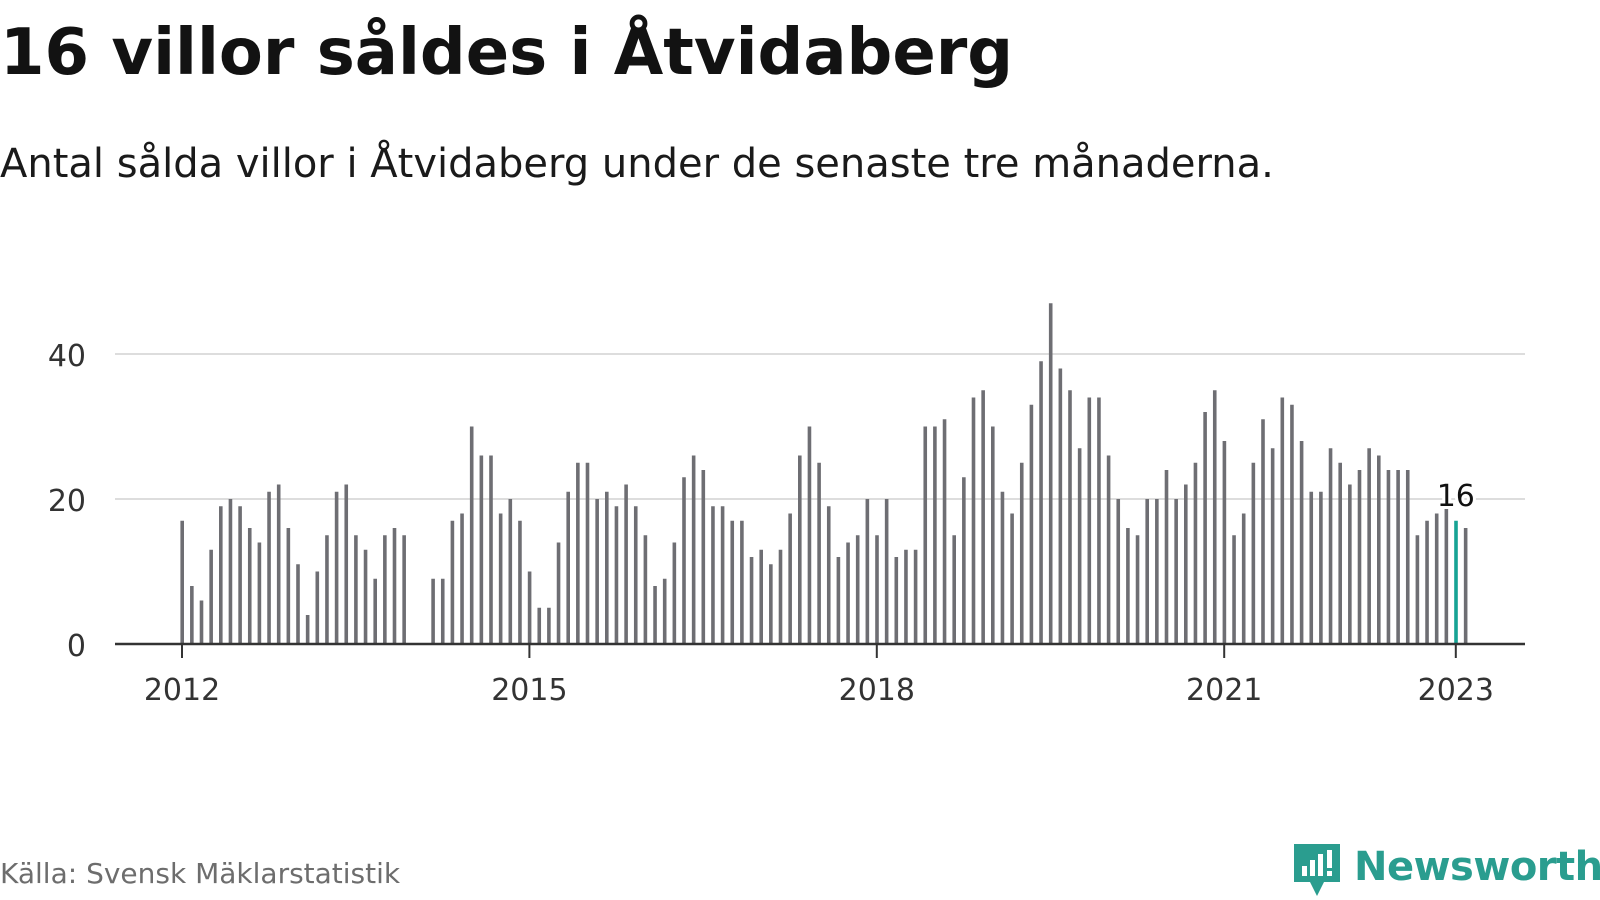 This screenshot has height=900, width=1600. Describe the element at coordinates (1456, 496) in the screenshot. I see `highlight-data-label: 16` at that location.